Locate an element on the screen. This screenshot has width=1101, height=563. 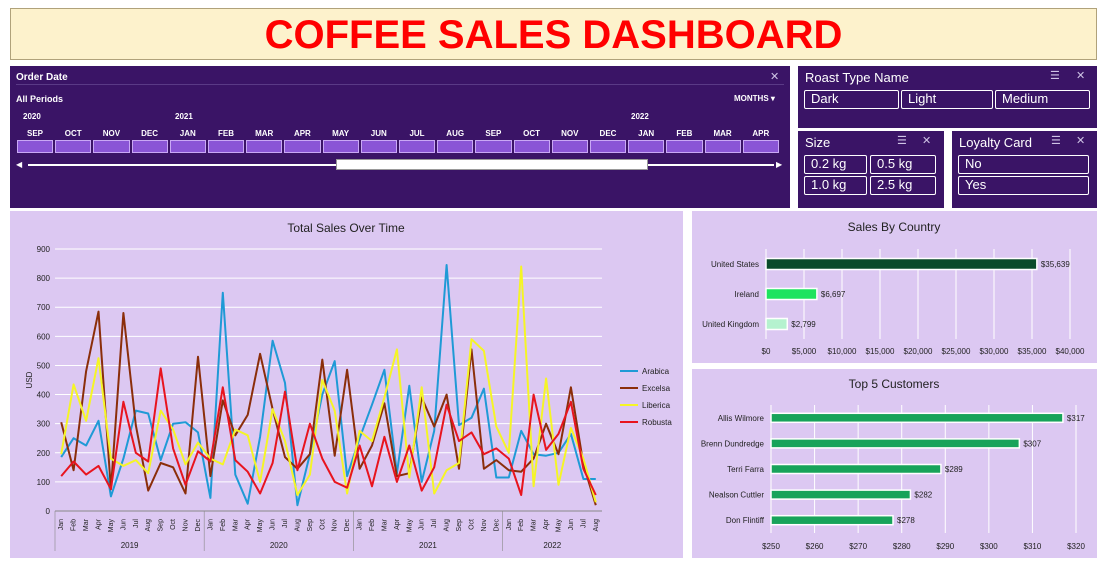
year-group-label: 2019 is located at coordinates (130, 545).